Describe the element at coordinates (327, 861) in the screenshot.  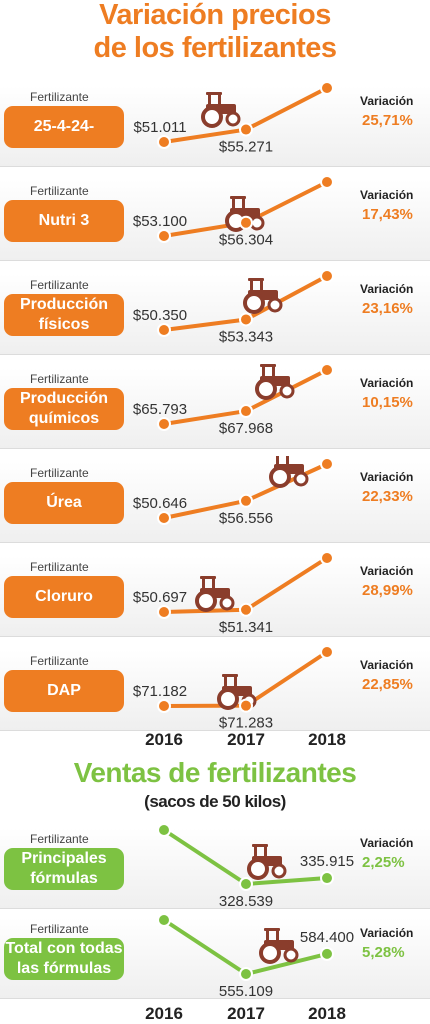
I see `data-label: 335.915` at that location.